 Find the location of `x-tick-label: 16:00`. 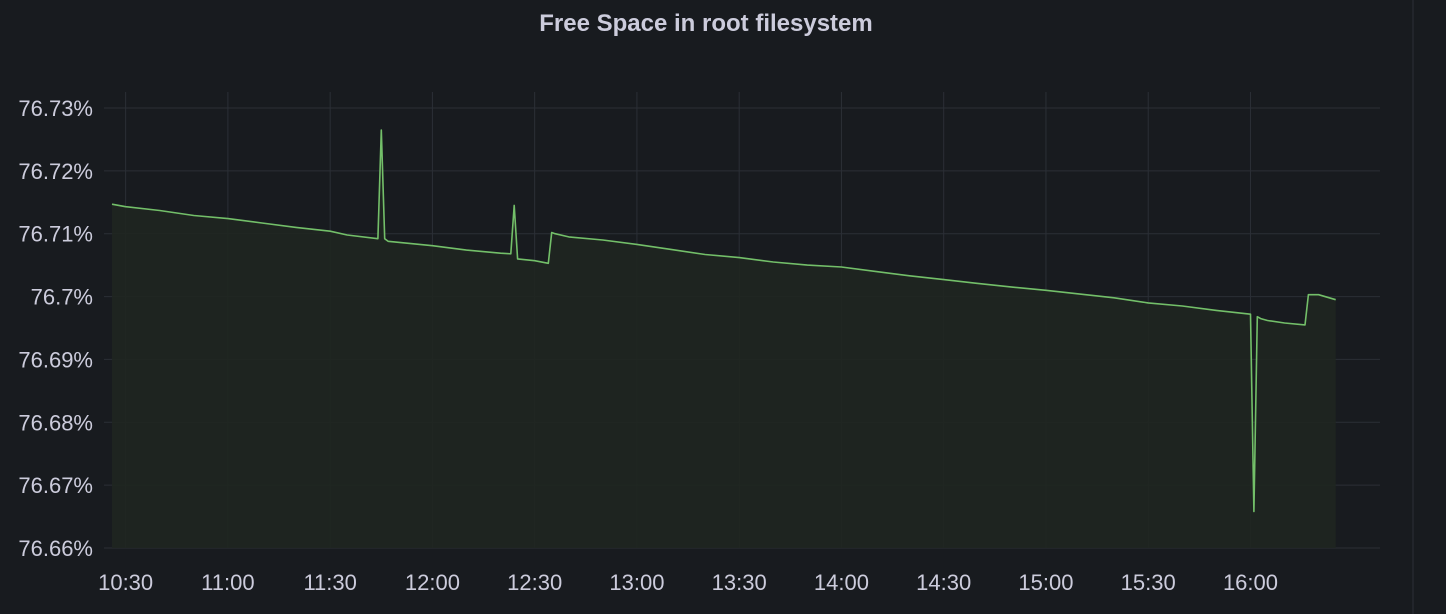

x-tick-label: 16:00 is located at coordinates (1250, 582).